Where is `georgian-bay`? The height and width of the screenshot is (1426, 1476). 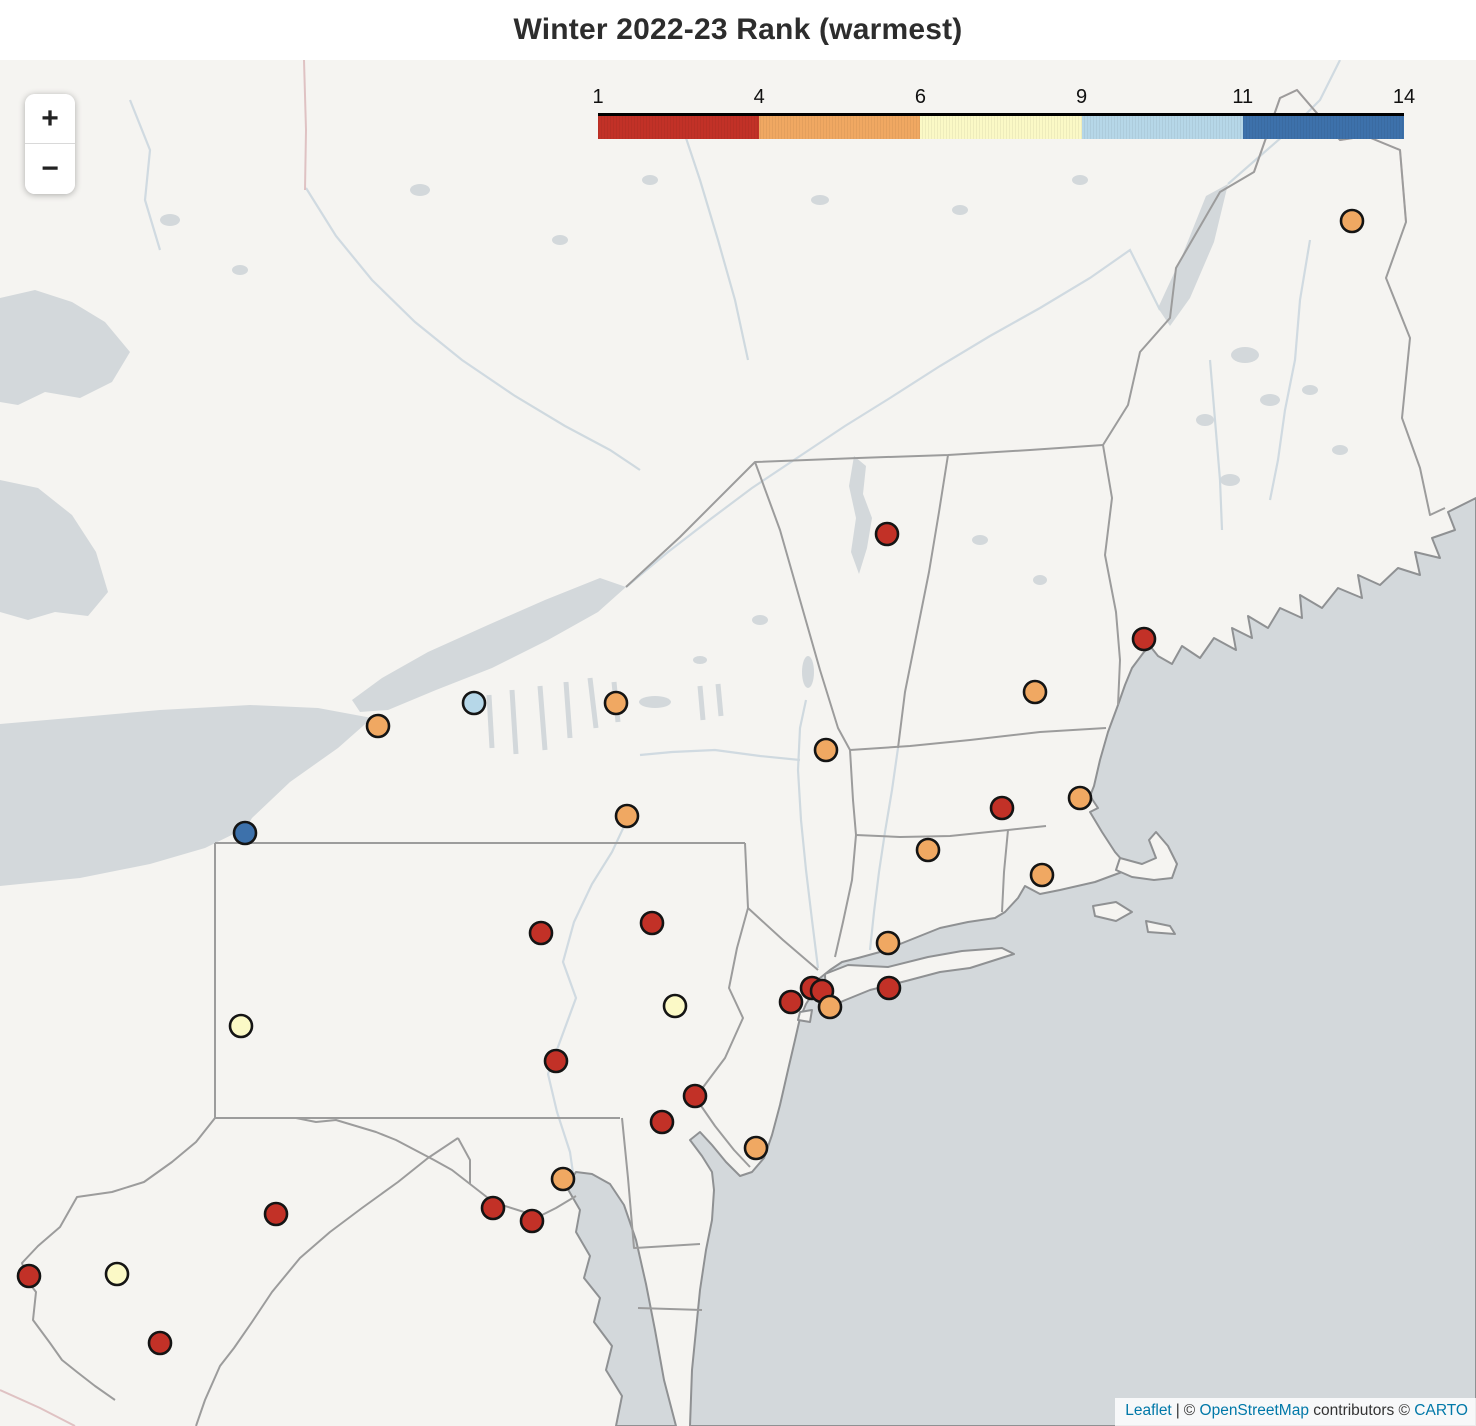 georgian-bay is located at coordinates (65, 347).